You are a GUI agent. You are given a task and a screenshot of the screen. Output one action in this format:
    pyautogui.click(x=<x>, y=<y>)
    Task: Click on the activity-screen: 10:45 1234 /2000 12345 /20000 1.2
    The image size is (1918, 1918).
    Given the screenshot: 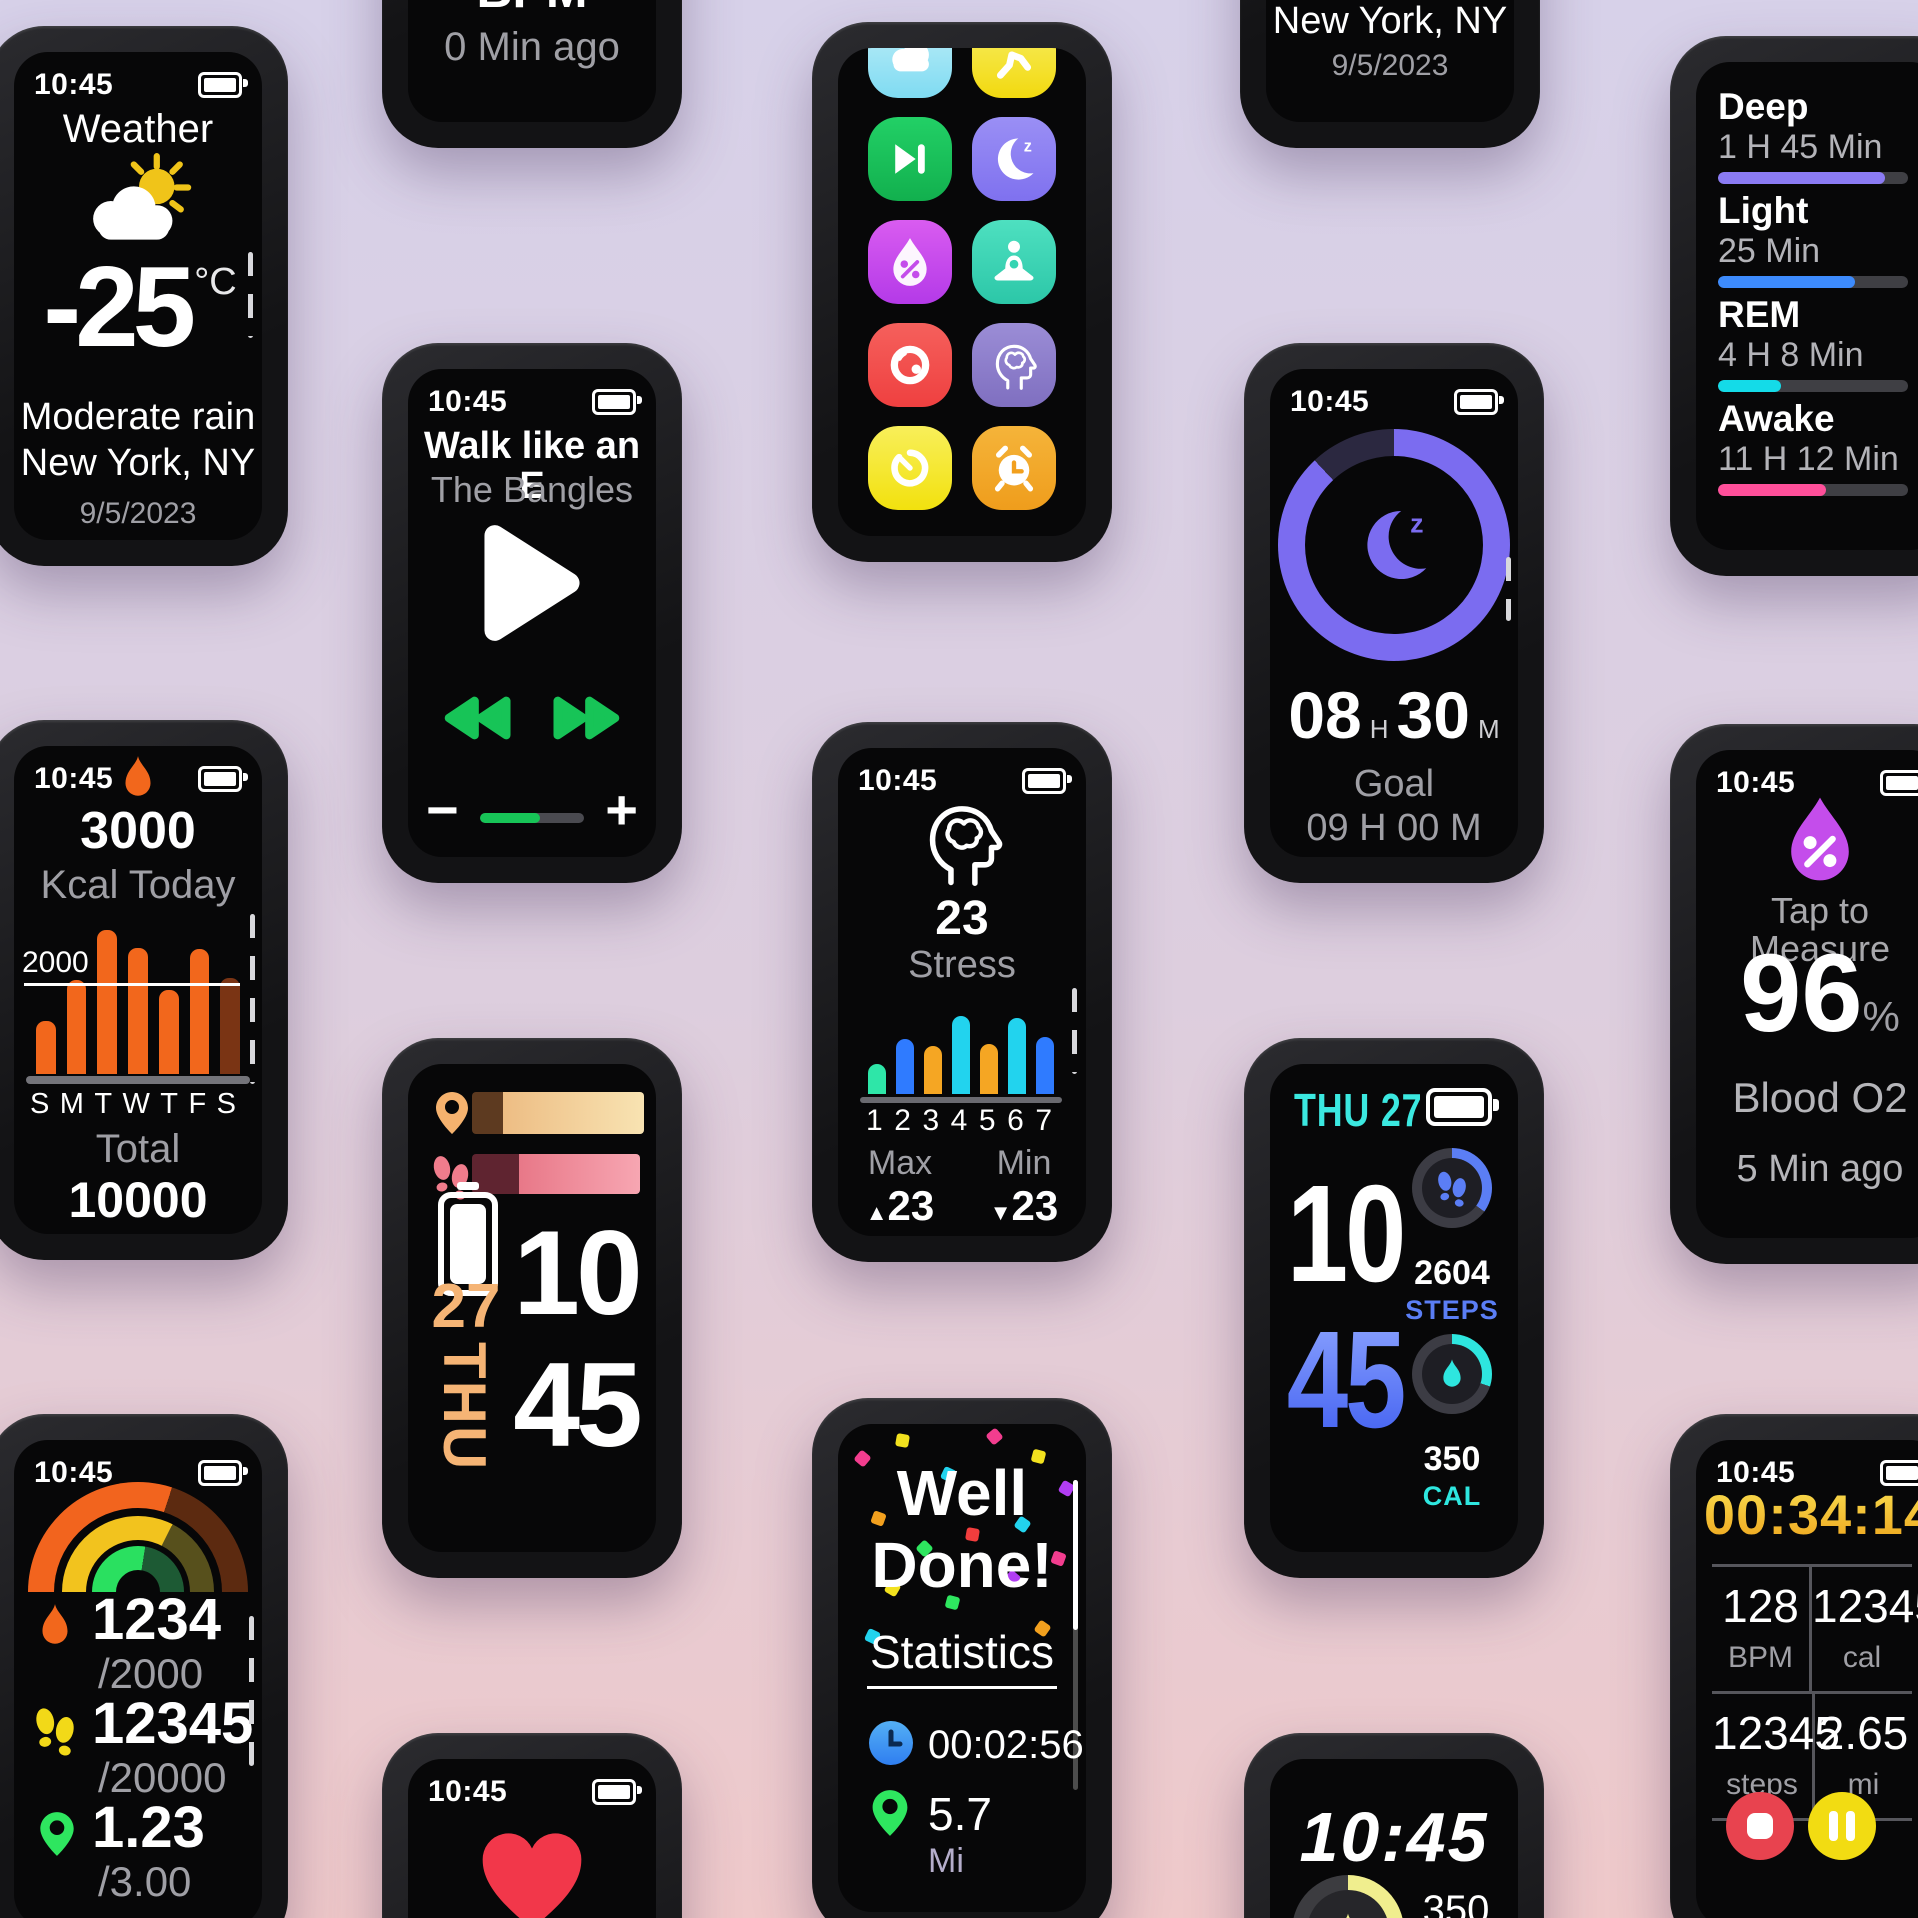 What is the action you would take?
    pyautogui.click(x=138, y=1679)
    